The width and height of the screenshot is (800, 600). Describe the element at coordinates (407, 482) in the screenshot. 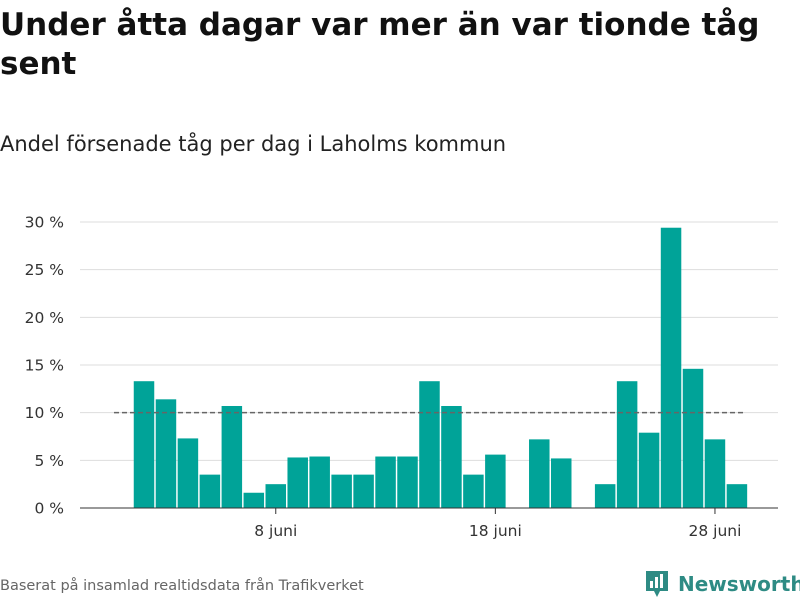

I see `bar: 14 juni: 5.4 %` at that location.